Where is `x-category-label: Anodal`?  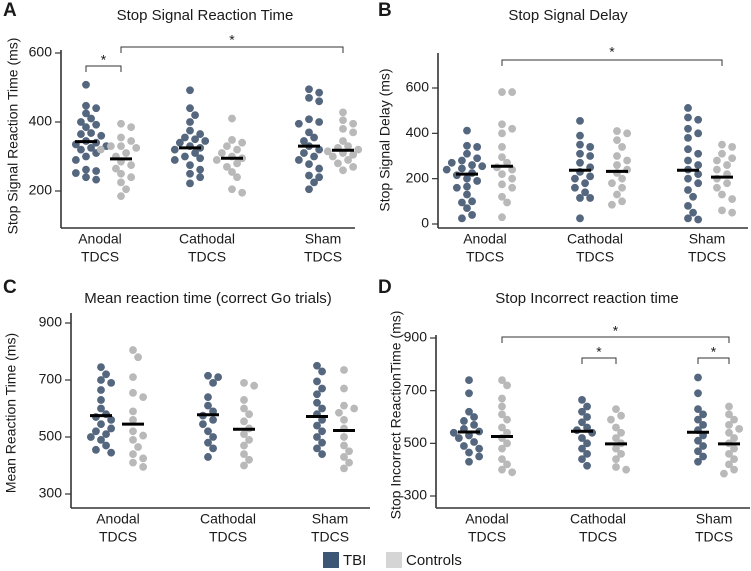 x-category-label: Anodal is located at coordinates (118, 519).